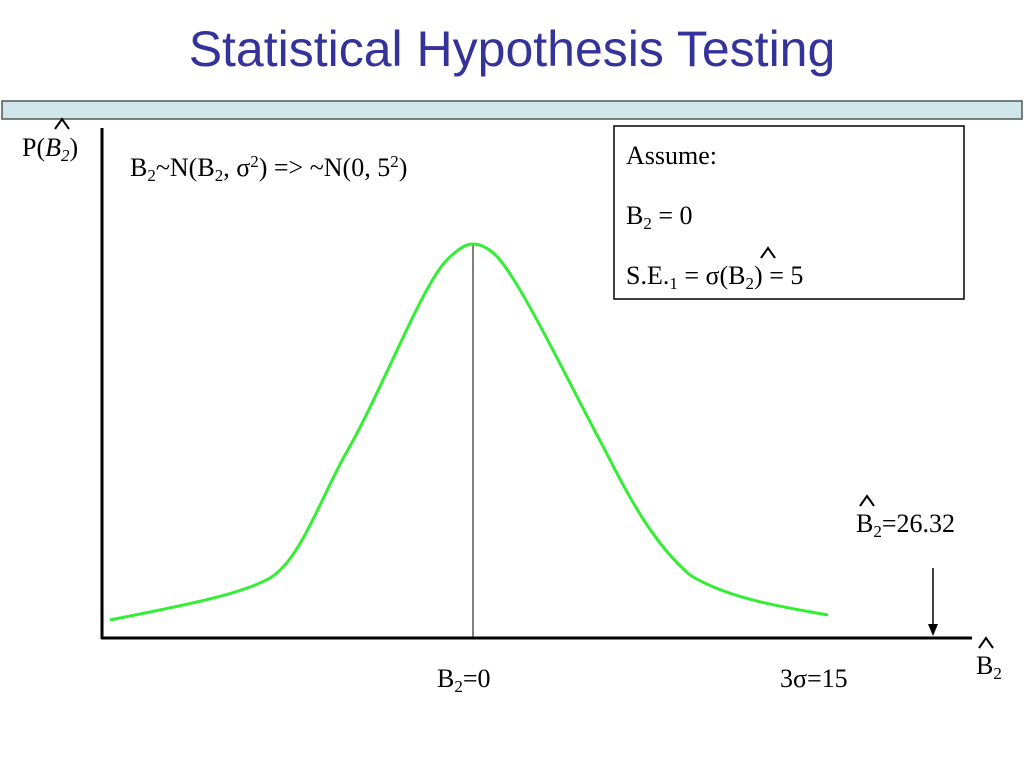 The height and width of the screenshot is (768, 1024). I want to click on x-axis-label-part: 2, so click(997, 673).